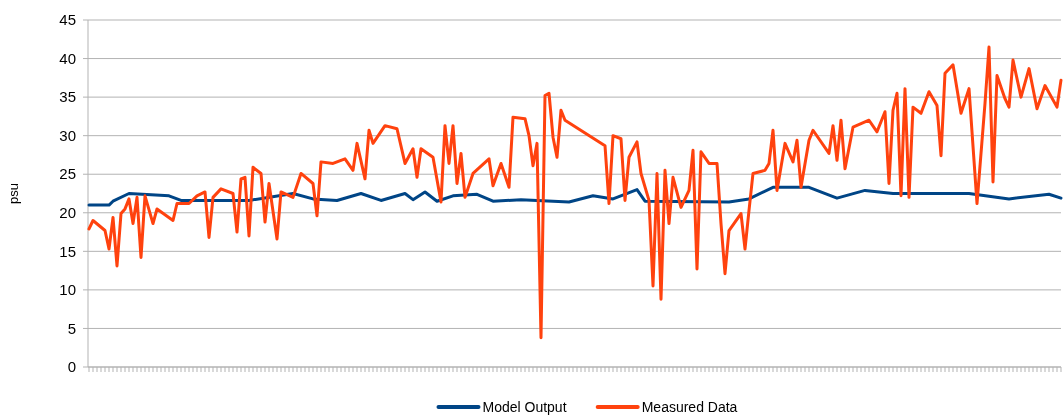  What do you see at coordinates (67, 97) in the screenshot?
I see `y-tick-label: 35` at bounding box center [67, 97].